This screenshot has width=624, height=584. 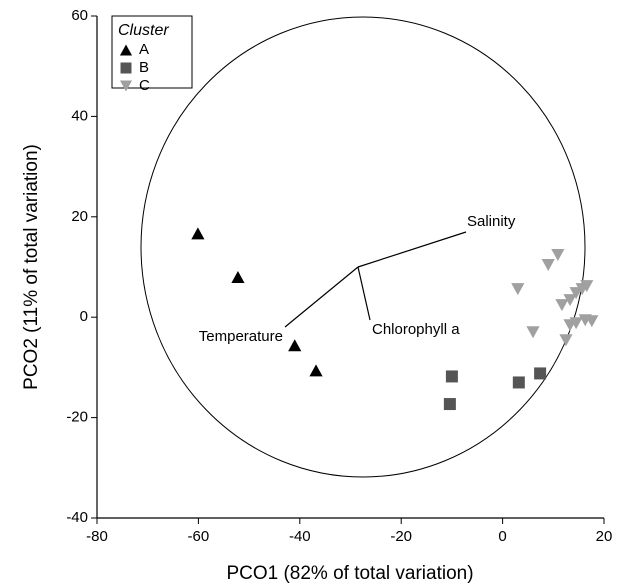 I want to click on legend-label: A, so click(x=144, y=49).